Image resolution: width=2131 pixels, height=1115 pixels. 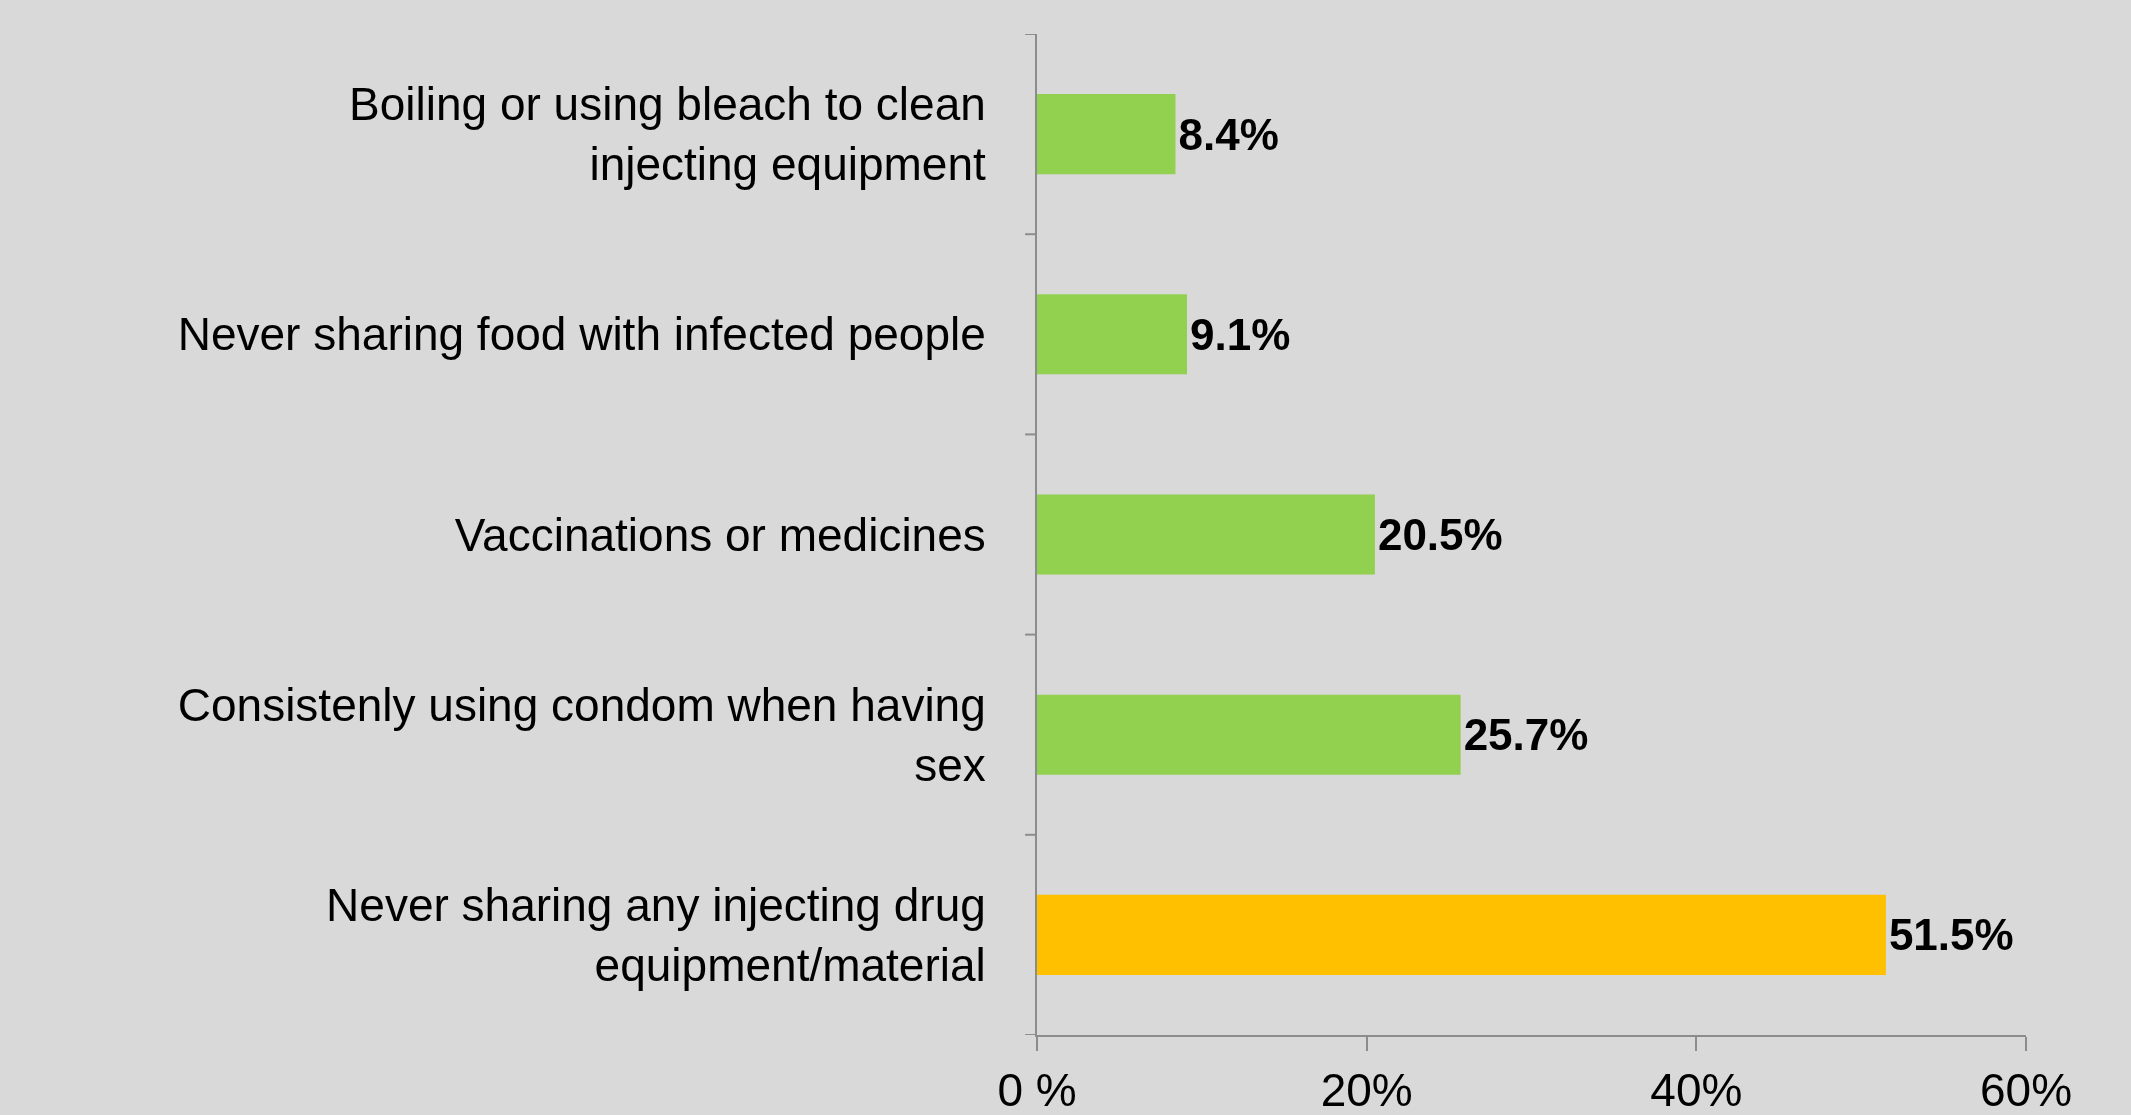 What do you see at coordinates (656, 935) in the screenshot?
I see `y-tick-label: Never sharing any injecting drug equipment/material` at bounding box center [656, 935].